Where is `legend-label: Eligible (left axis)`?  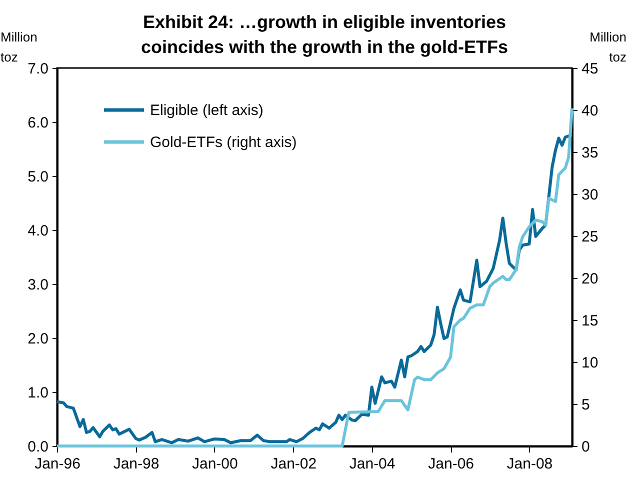
legend-label: Eligible (left axis) is located at coordinates (207, 110).